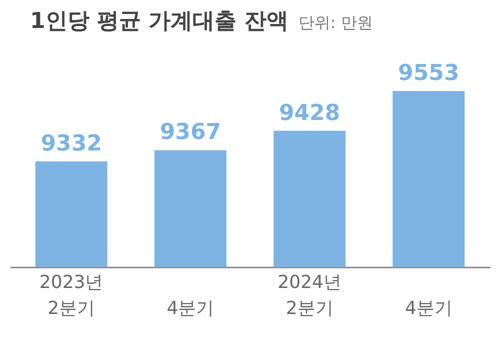 This screenshot has width=500, height=340. What do you see at coordinates (191, 133) in the screenshot?
I see `data-label: 9367` at bounding box center [191, 133].